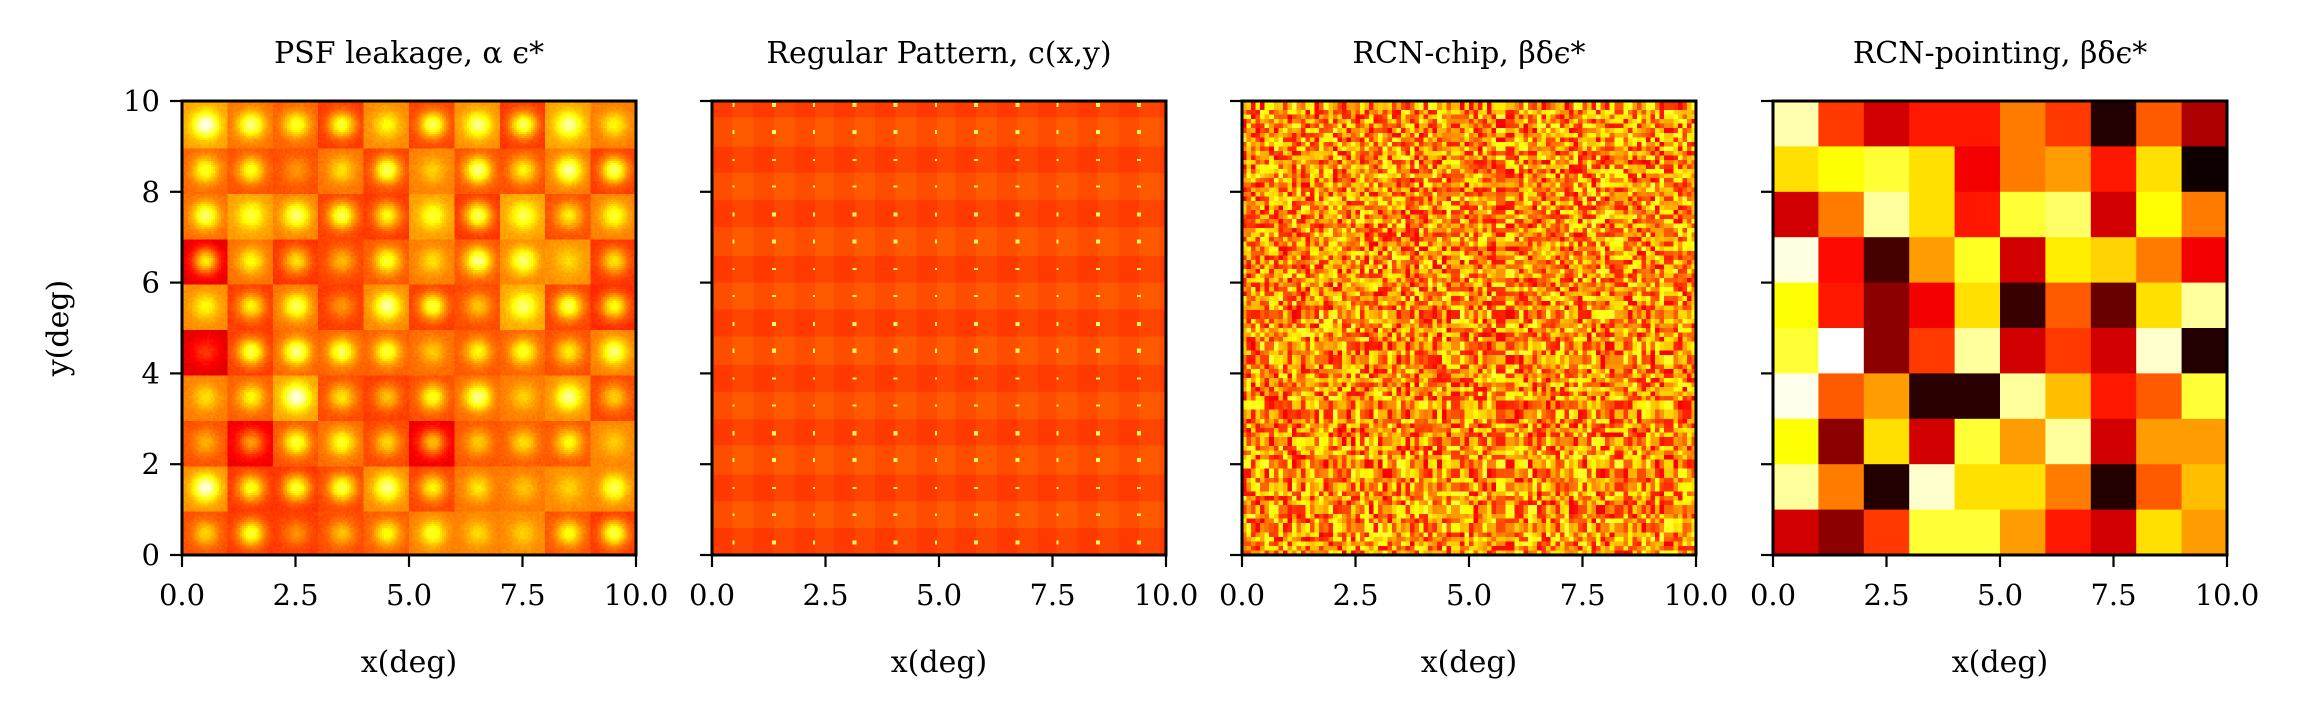  I want to click on x-tick-label: 2.5, so click(825, 595).